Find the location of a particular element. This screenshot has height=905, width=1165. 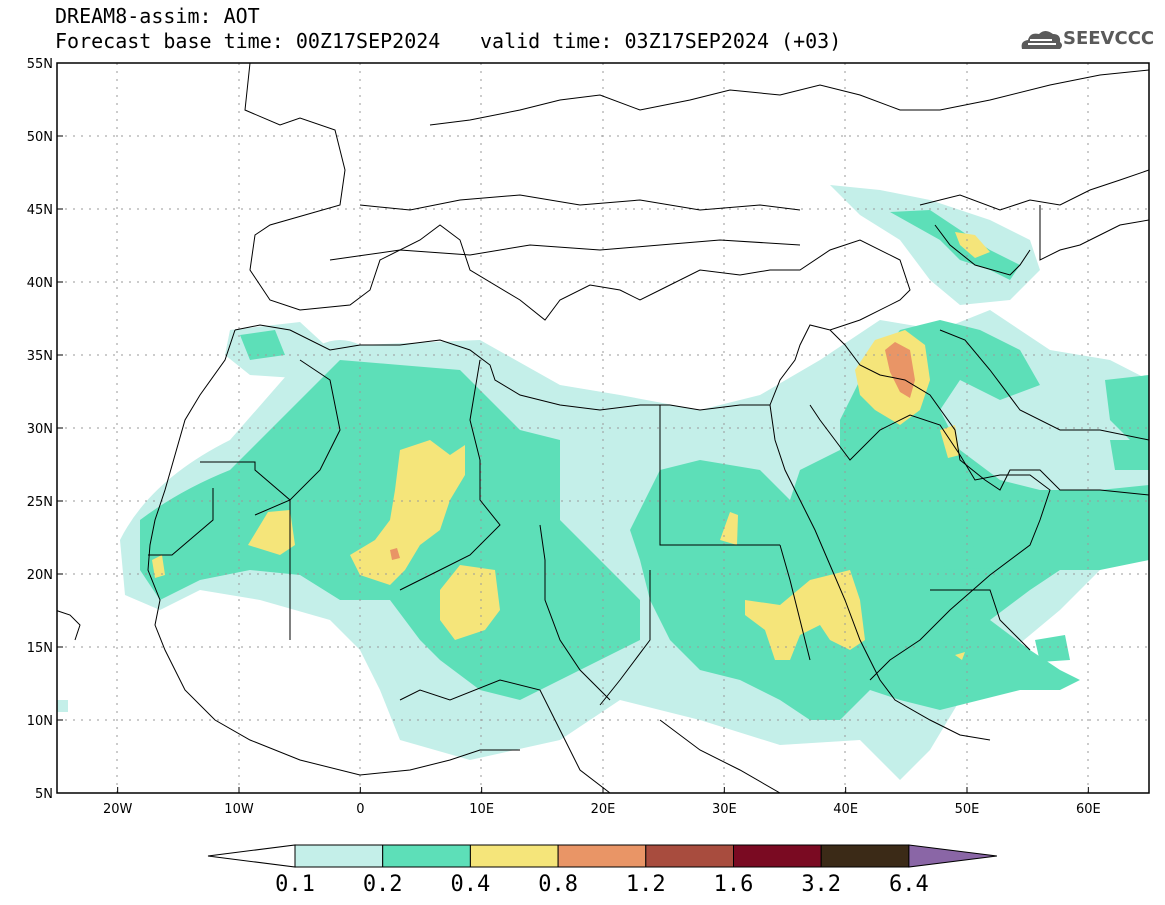

lat-tick-label: 25N is located at coordinates (40, 502).